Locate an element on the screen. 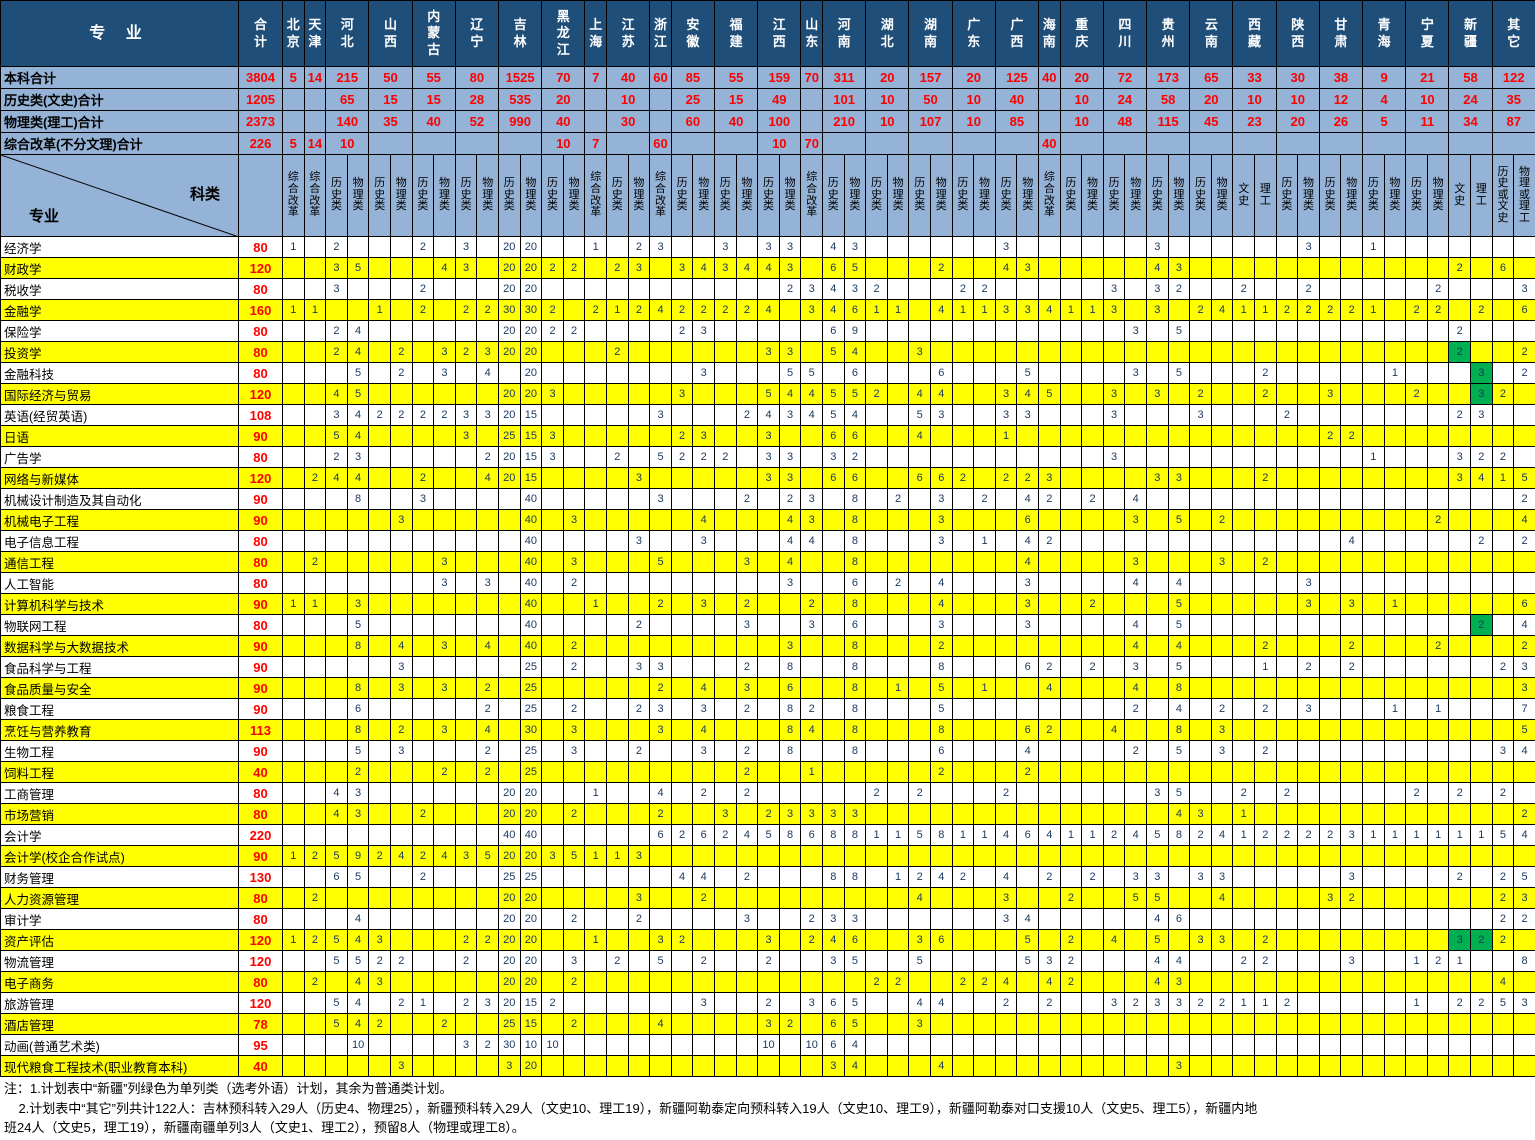  summary-value: 45 is located at coordinates (1211, 122).